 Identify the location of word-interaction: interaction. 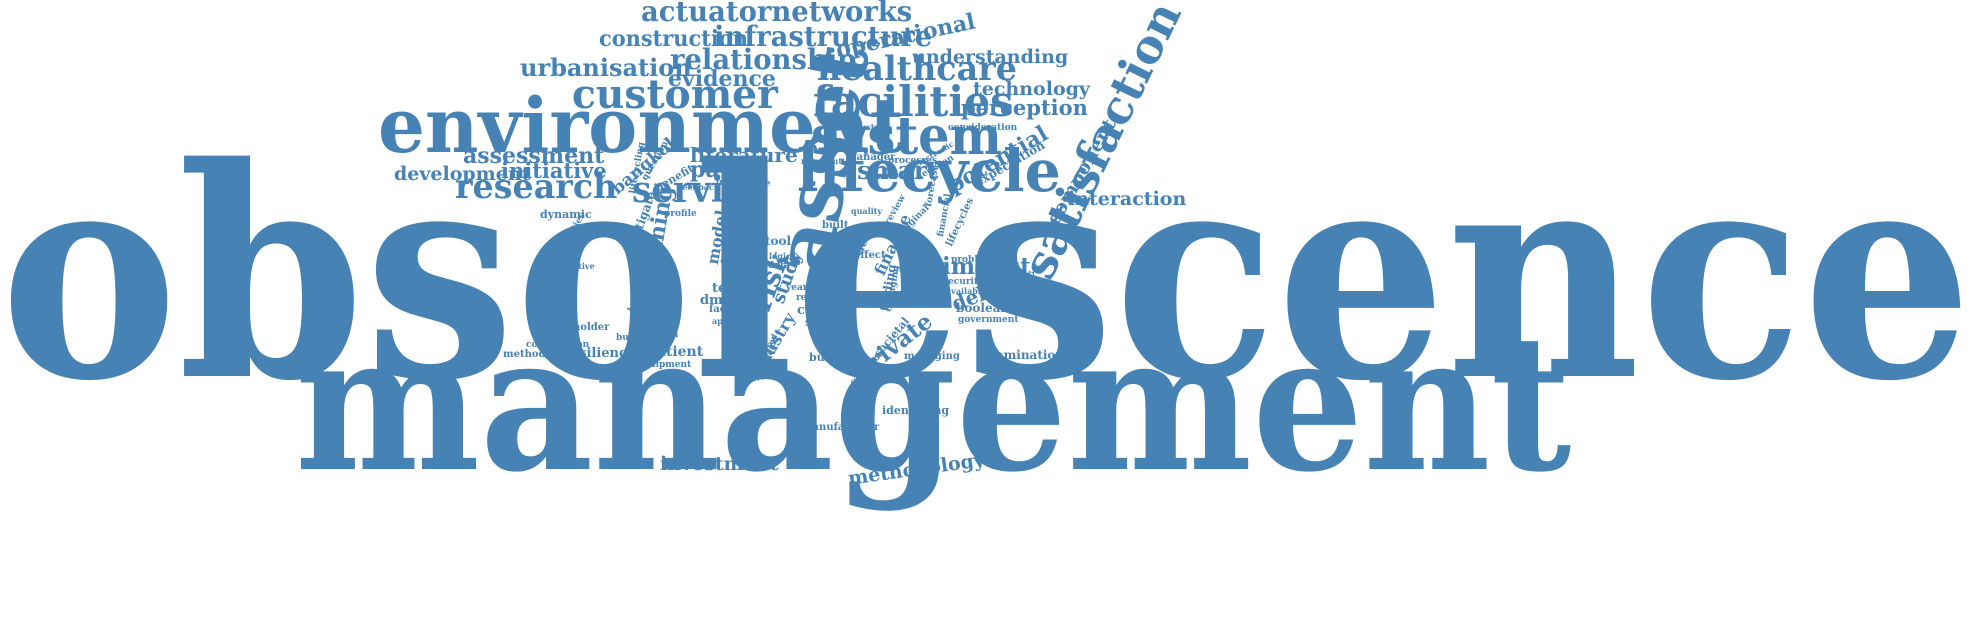
(1127, 199).